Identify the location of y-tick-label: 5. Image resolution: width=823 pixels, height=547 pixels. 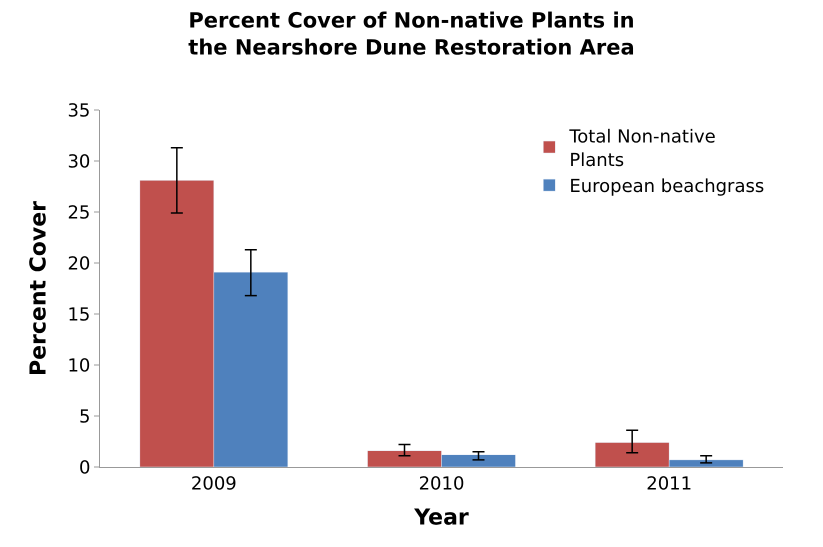
(84, 417).